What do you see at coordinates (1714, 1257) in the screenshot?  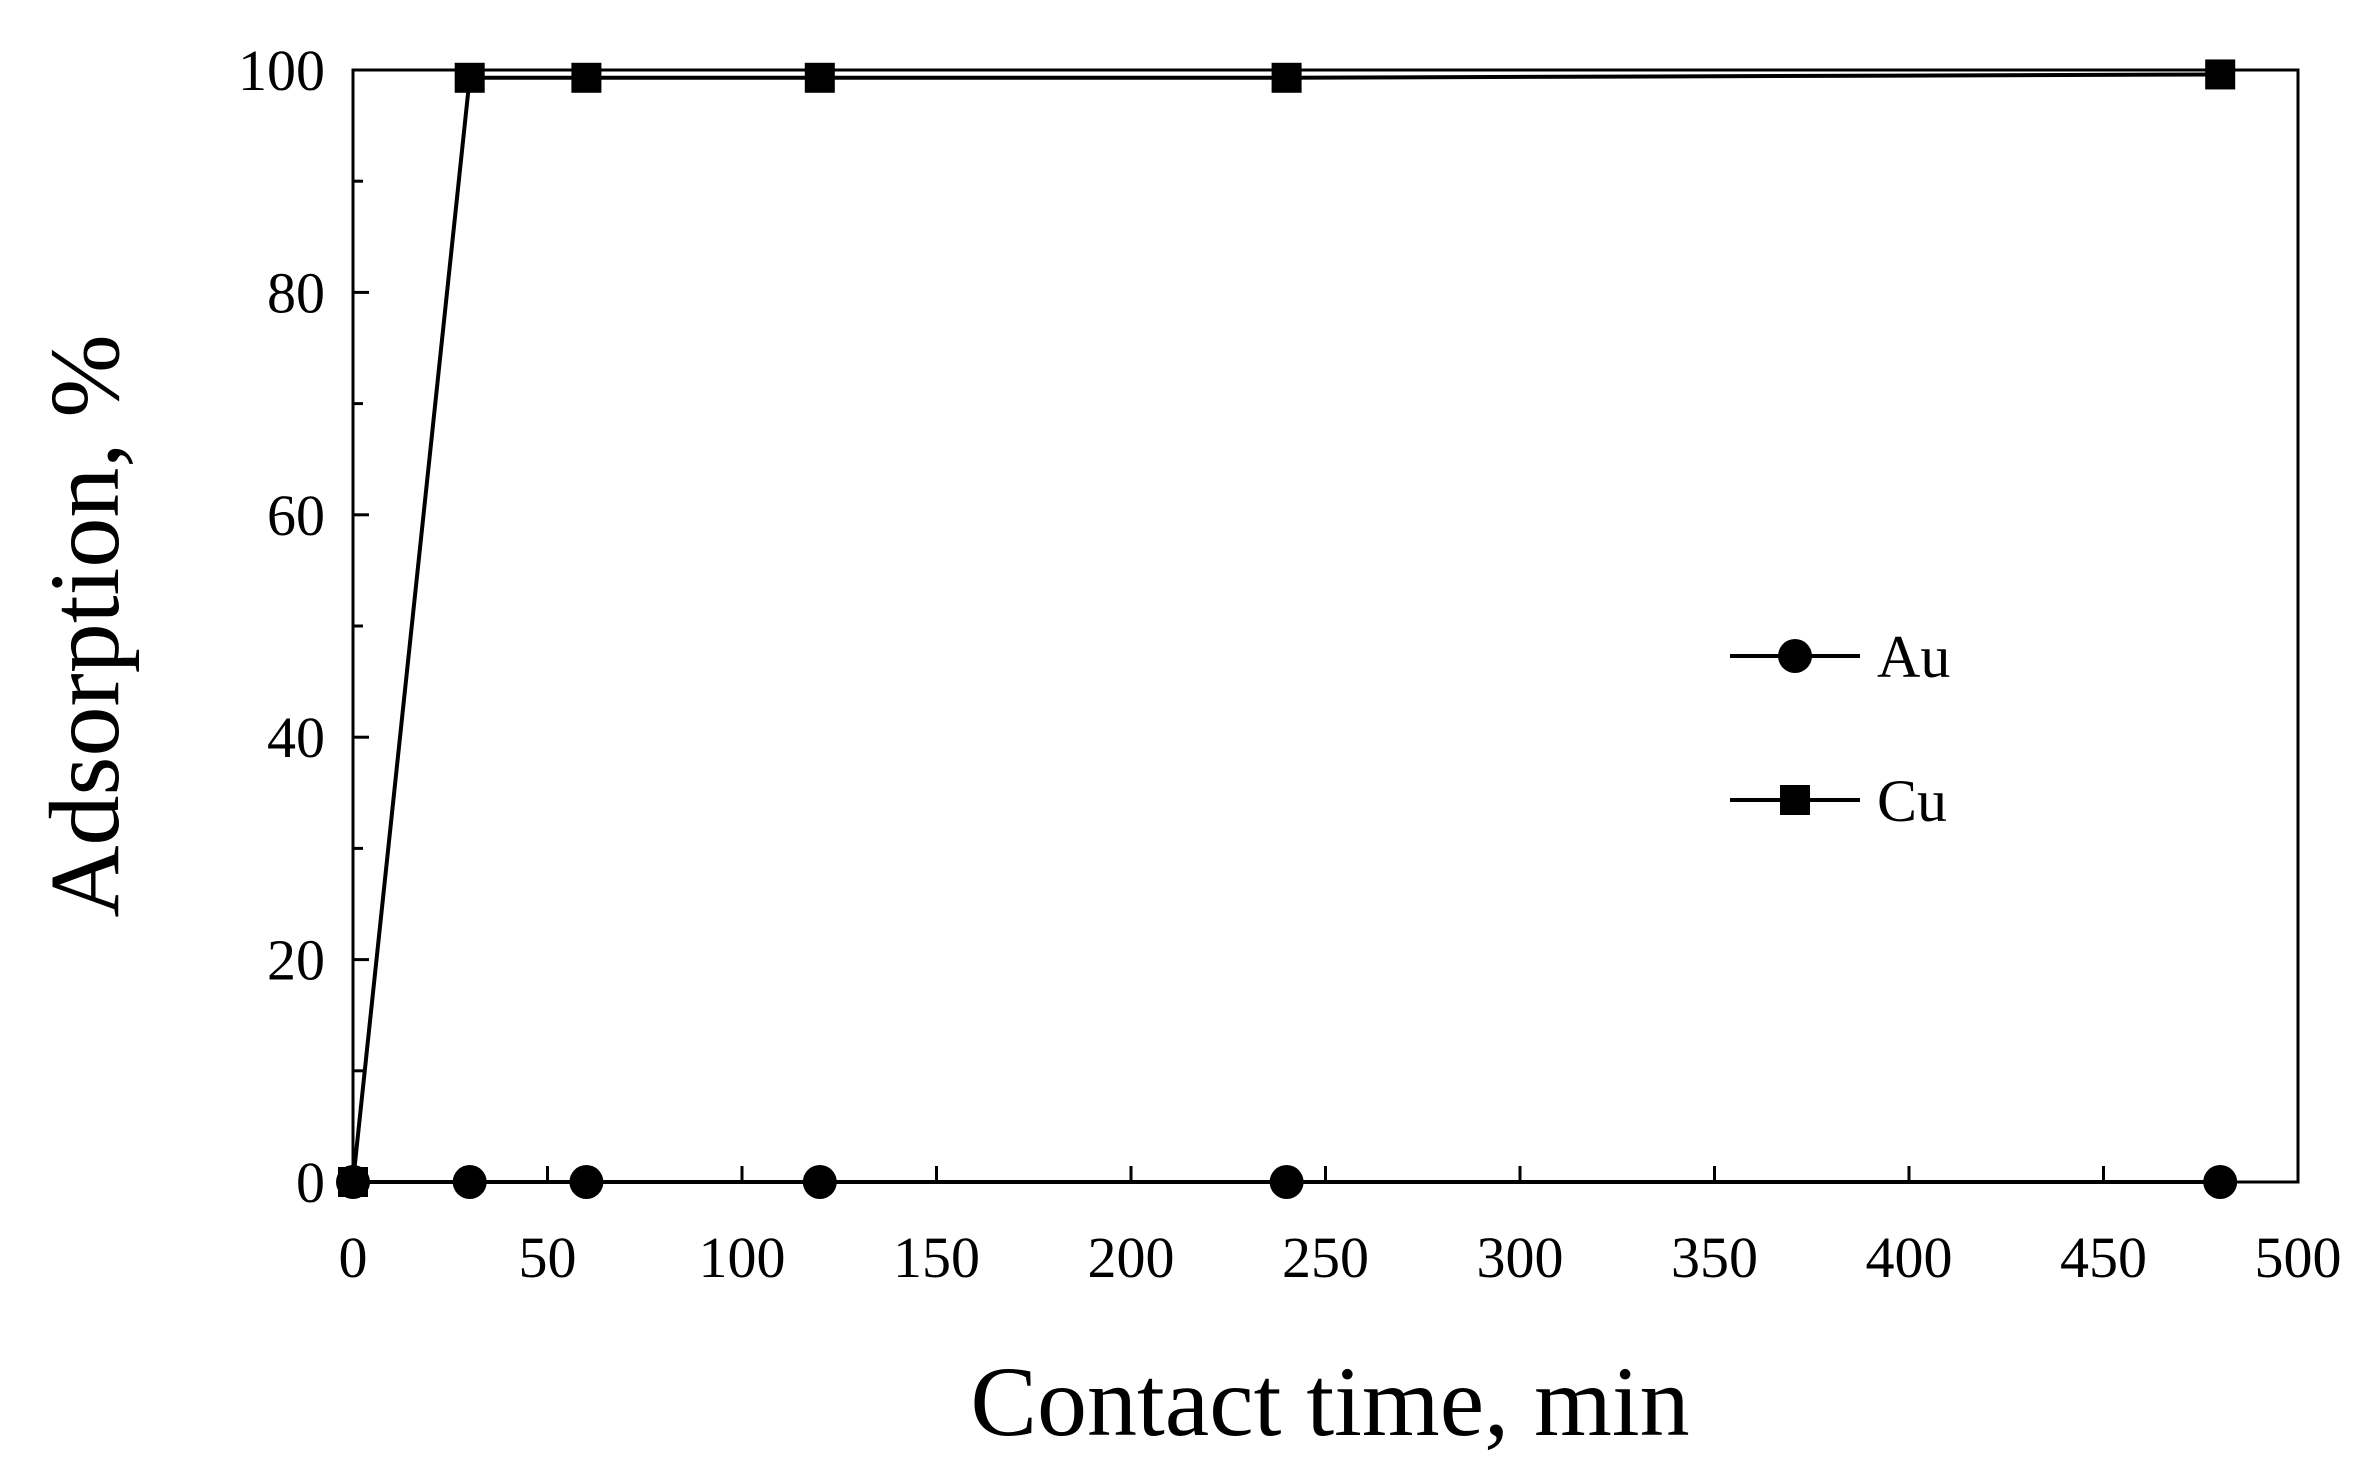 I see `x-tick-label: 350` at bounding box center [1714, 1257].